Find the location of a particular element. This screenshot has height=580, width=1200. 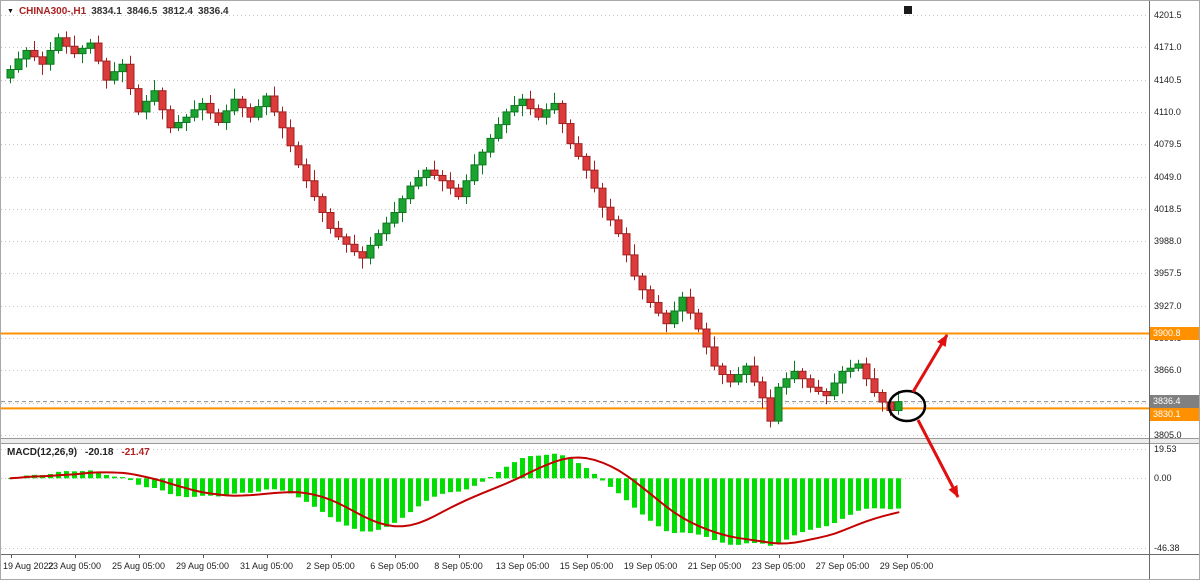

axis-separator-vertical is located at coordinates (1149, 290).